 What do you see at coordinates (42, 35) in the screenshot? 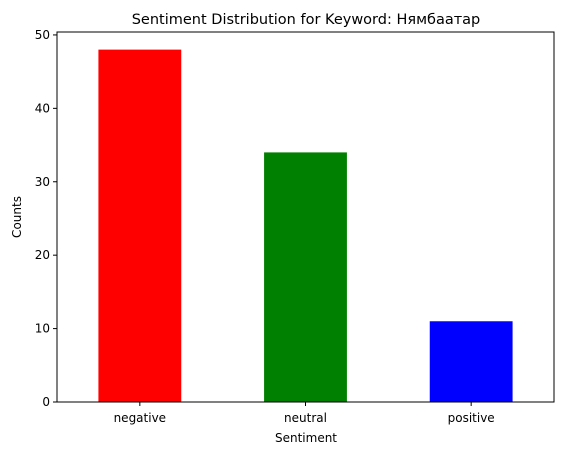
I see `y-tick-label: 50` at bounding box center [42, 35].